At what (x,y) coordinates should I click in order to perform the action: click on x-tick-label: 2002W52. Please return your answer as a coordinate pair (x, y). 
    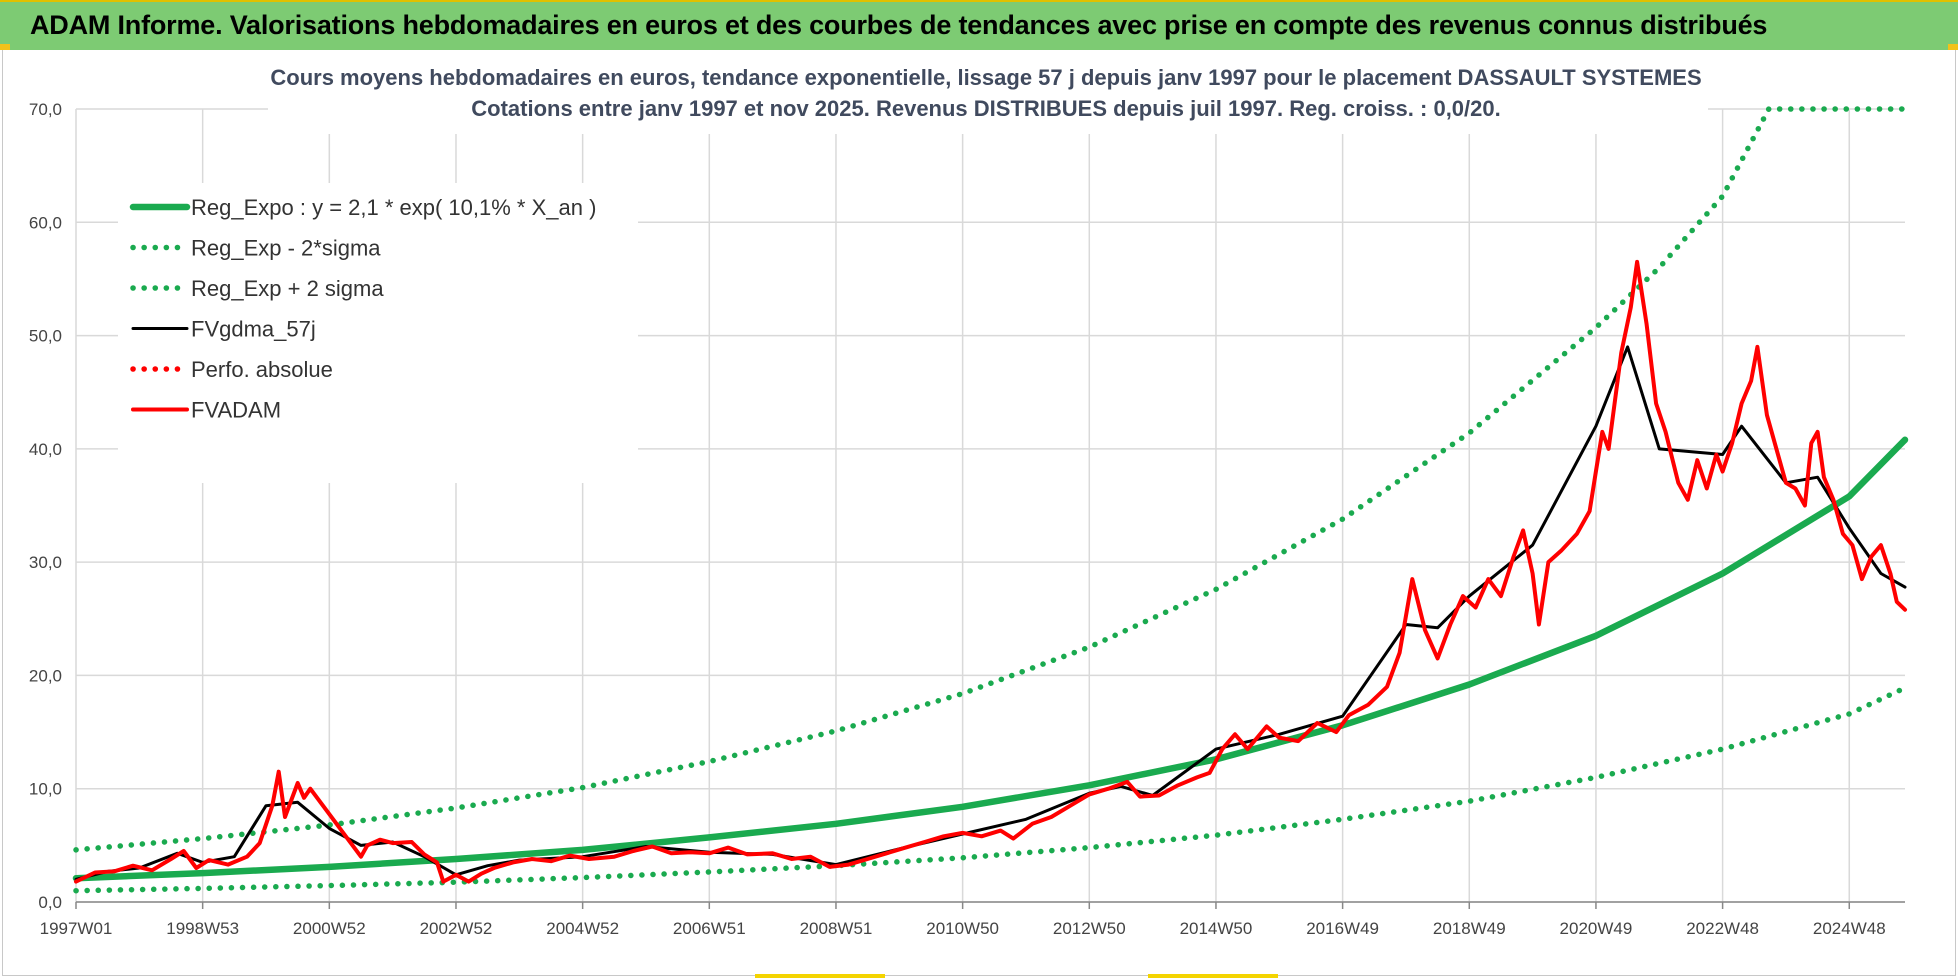
    Looking at the image, I should click on (456, 928).